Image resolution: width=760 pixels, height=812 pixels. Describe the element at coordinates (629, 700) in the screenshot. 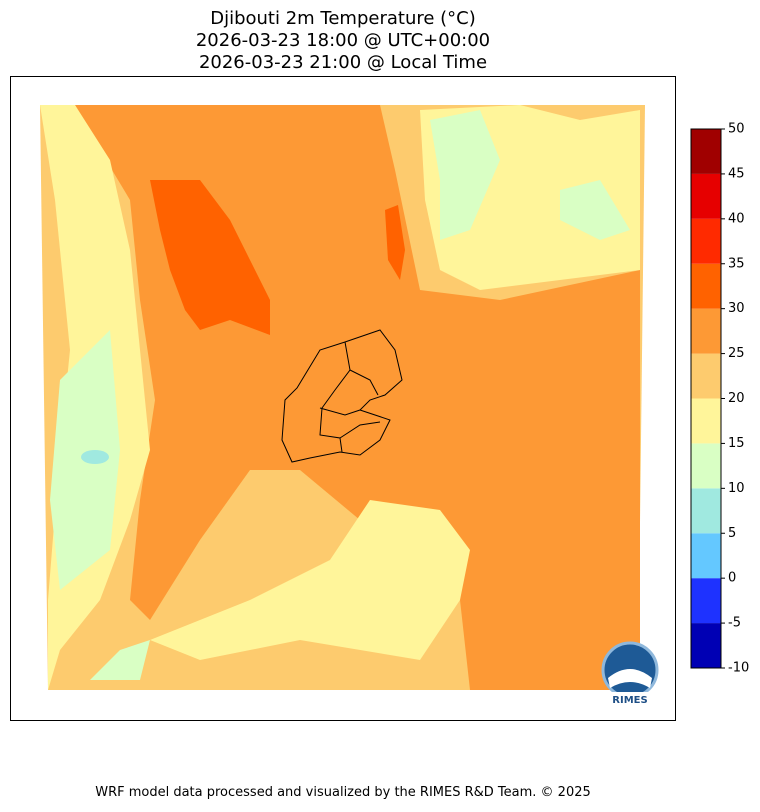

I see `logo-text: RIMES` at that location.